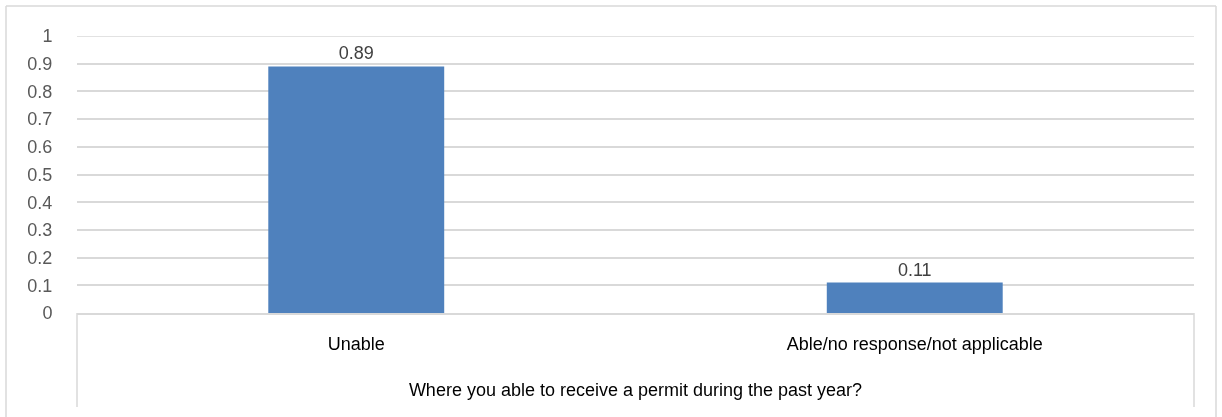  I want to click on x-tick-label: Able/no response/not applicable, so click(914, 344).